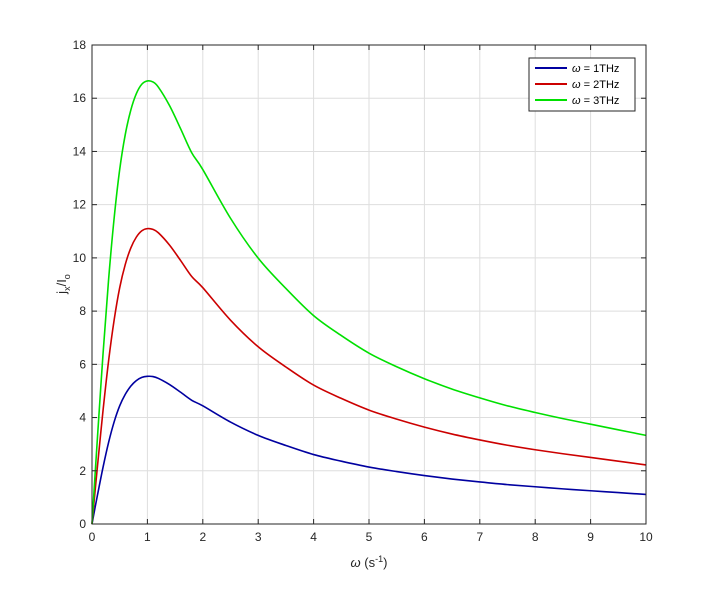  What do you see at coordinates (369, 562) in the screenshot?
I see `x-axis-label: ω (s-1)` at bounding box center [369, 562].